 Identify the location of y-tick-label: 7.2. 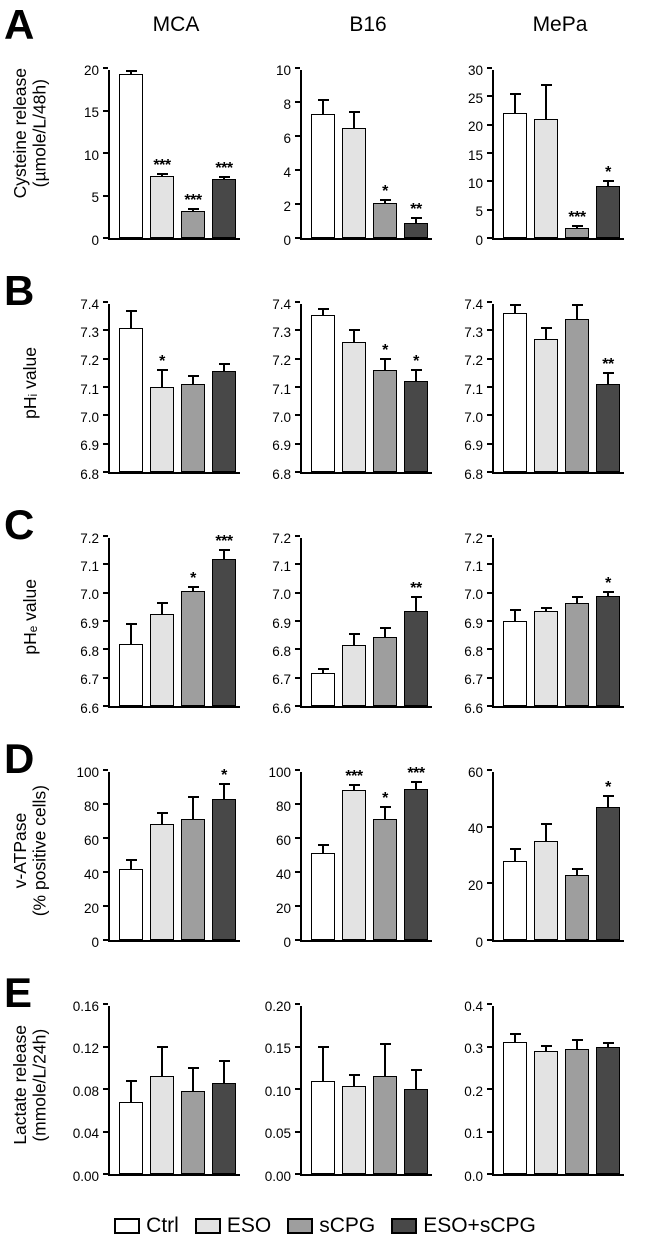
(473, 361).